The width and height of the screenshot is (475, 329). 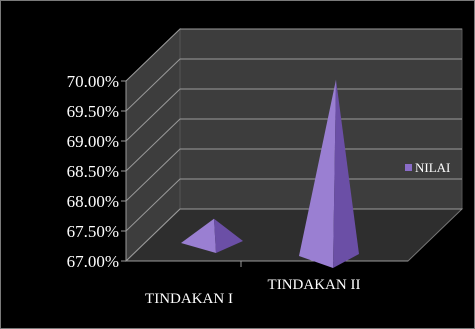 I want to click on legend-label: NILAI, so click(x=432, y=167).